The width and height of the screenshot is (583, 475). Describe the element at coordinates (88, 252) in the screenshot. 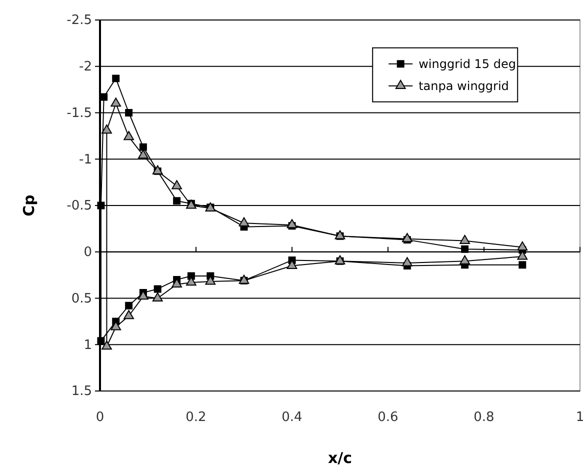

I see `y-tick-label: 0` at that location.